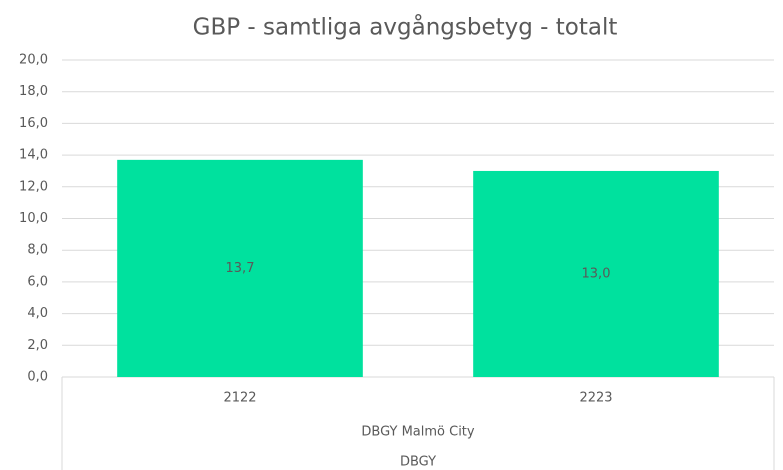  I want to click on y-tick-label: 10,0, so click(33, 218).